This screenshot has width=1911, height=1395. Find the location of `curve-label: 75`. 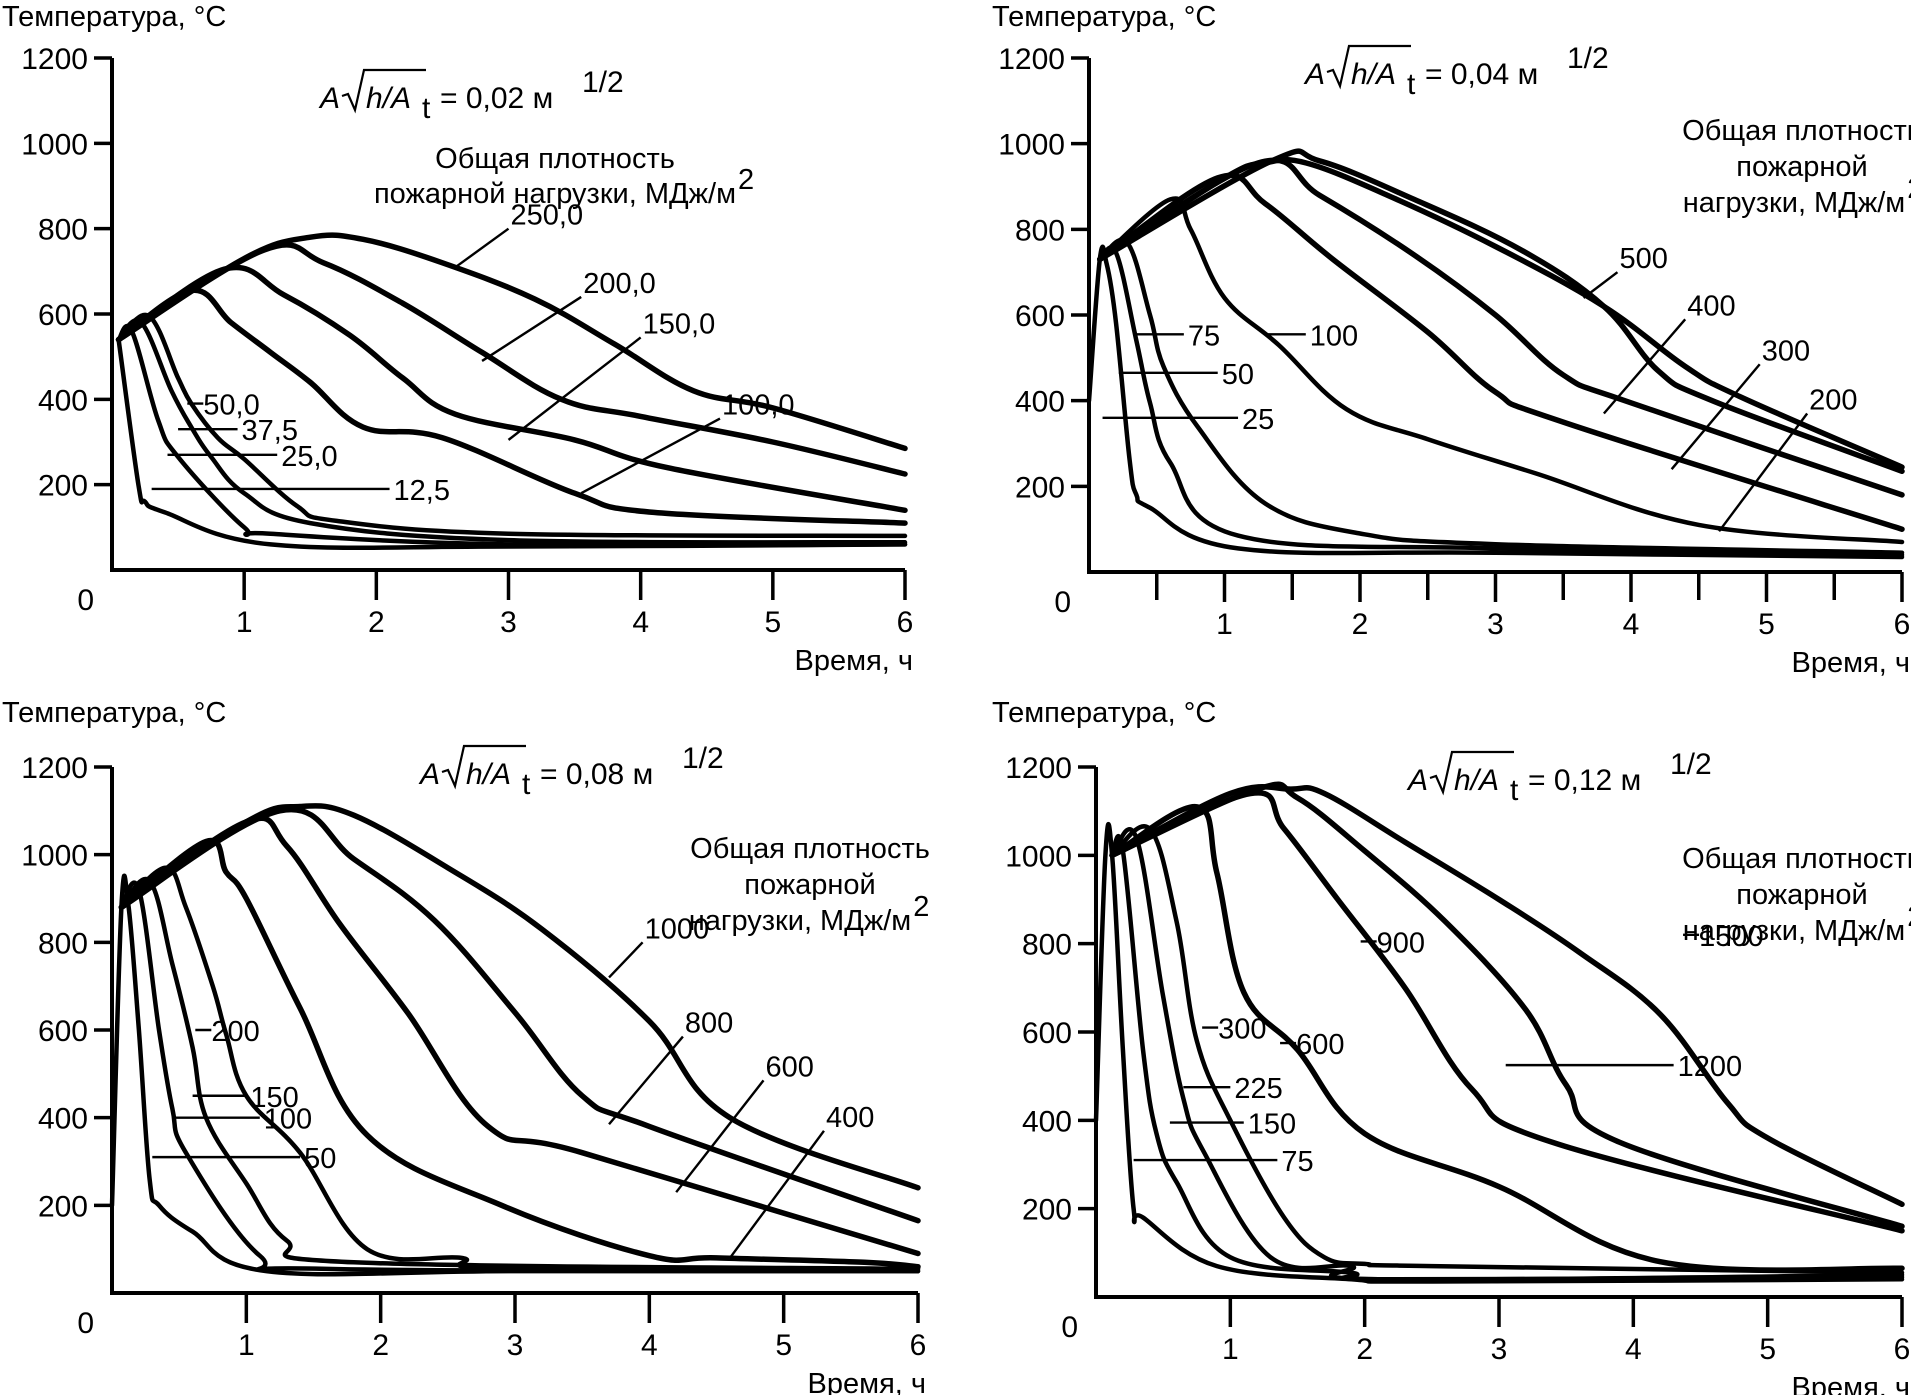

curve-label: 75 is located at coordinates (1204, 336).